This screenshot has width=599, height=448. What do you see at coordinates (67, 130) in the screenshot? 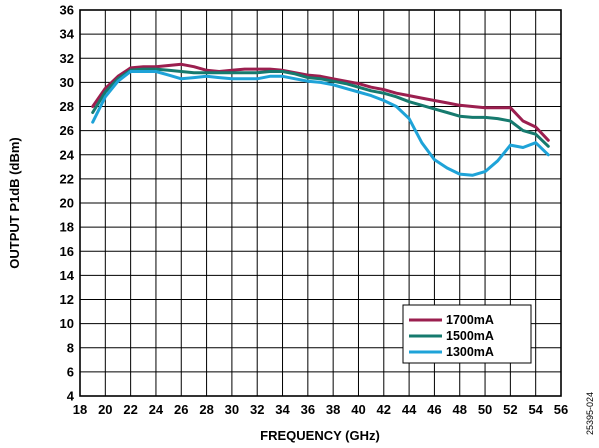
I see `y-tick-label: 26` at bounding box center [67, 130].